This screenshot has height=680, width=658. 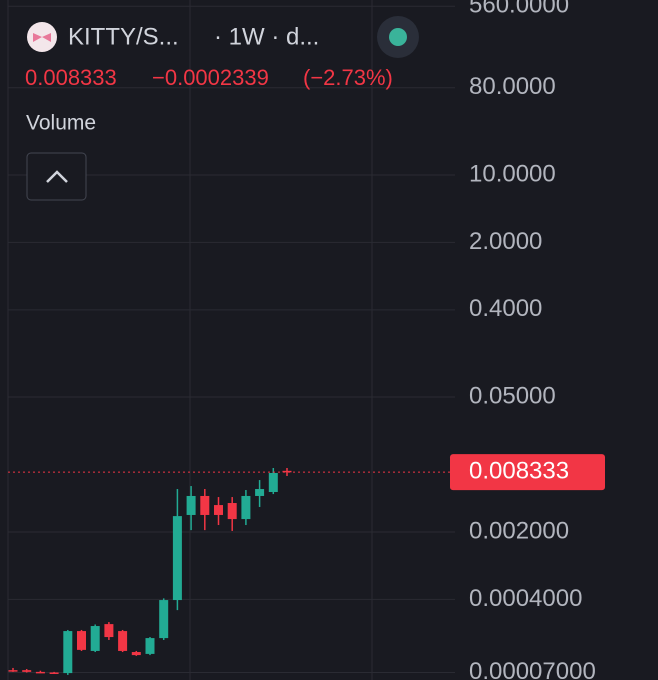 What do you see at coordinates (519, 9) in the screenshot?
I see `y-tick-label: 560.0000` at bounding box center [519, 9].